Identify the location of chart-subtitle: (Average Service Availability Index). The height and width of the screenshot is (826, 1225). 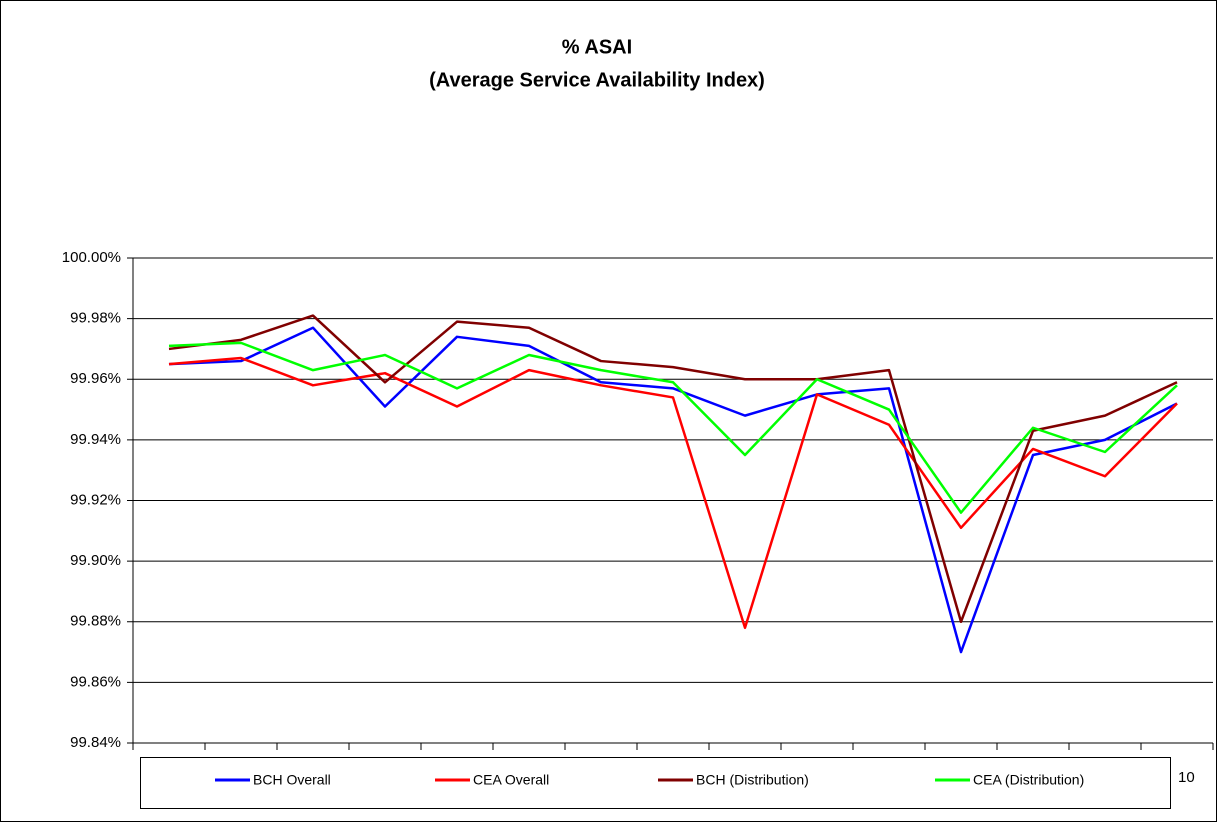
(597, 80).